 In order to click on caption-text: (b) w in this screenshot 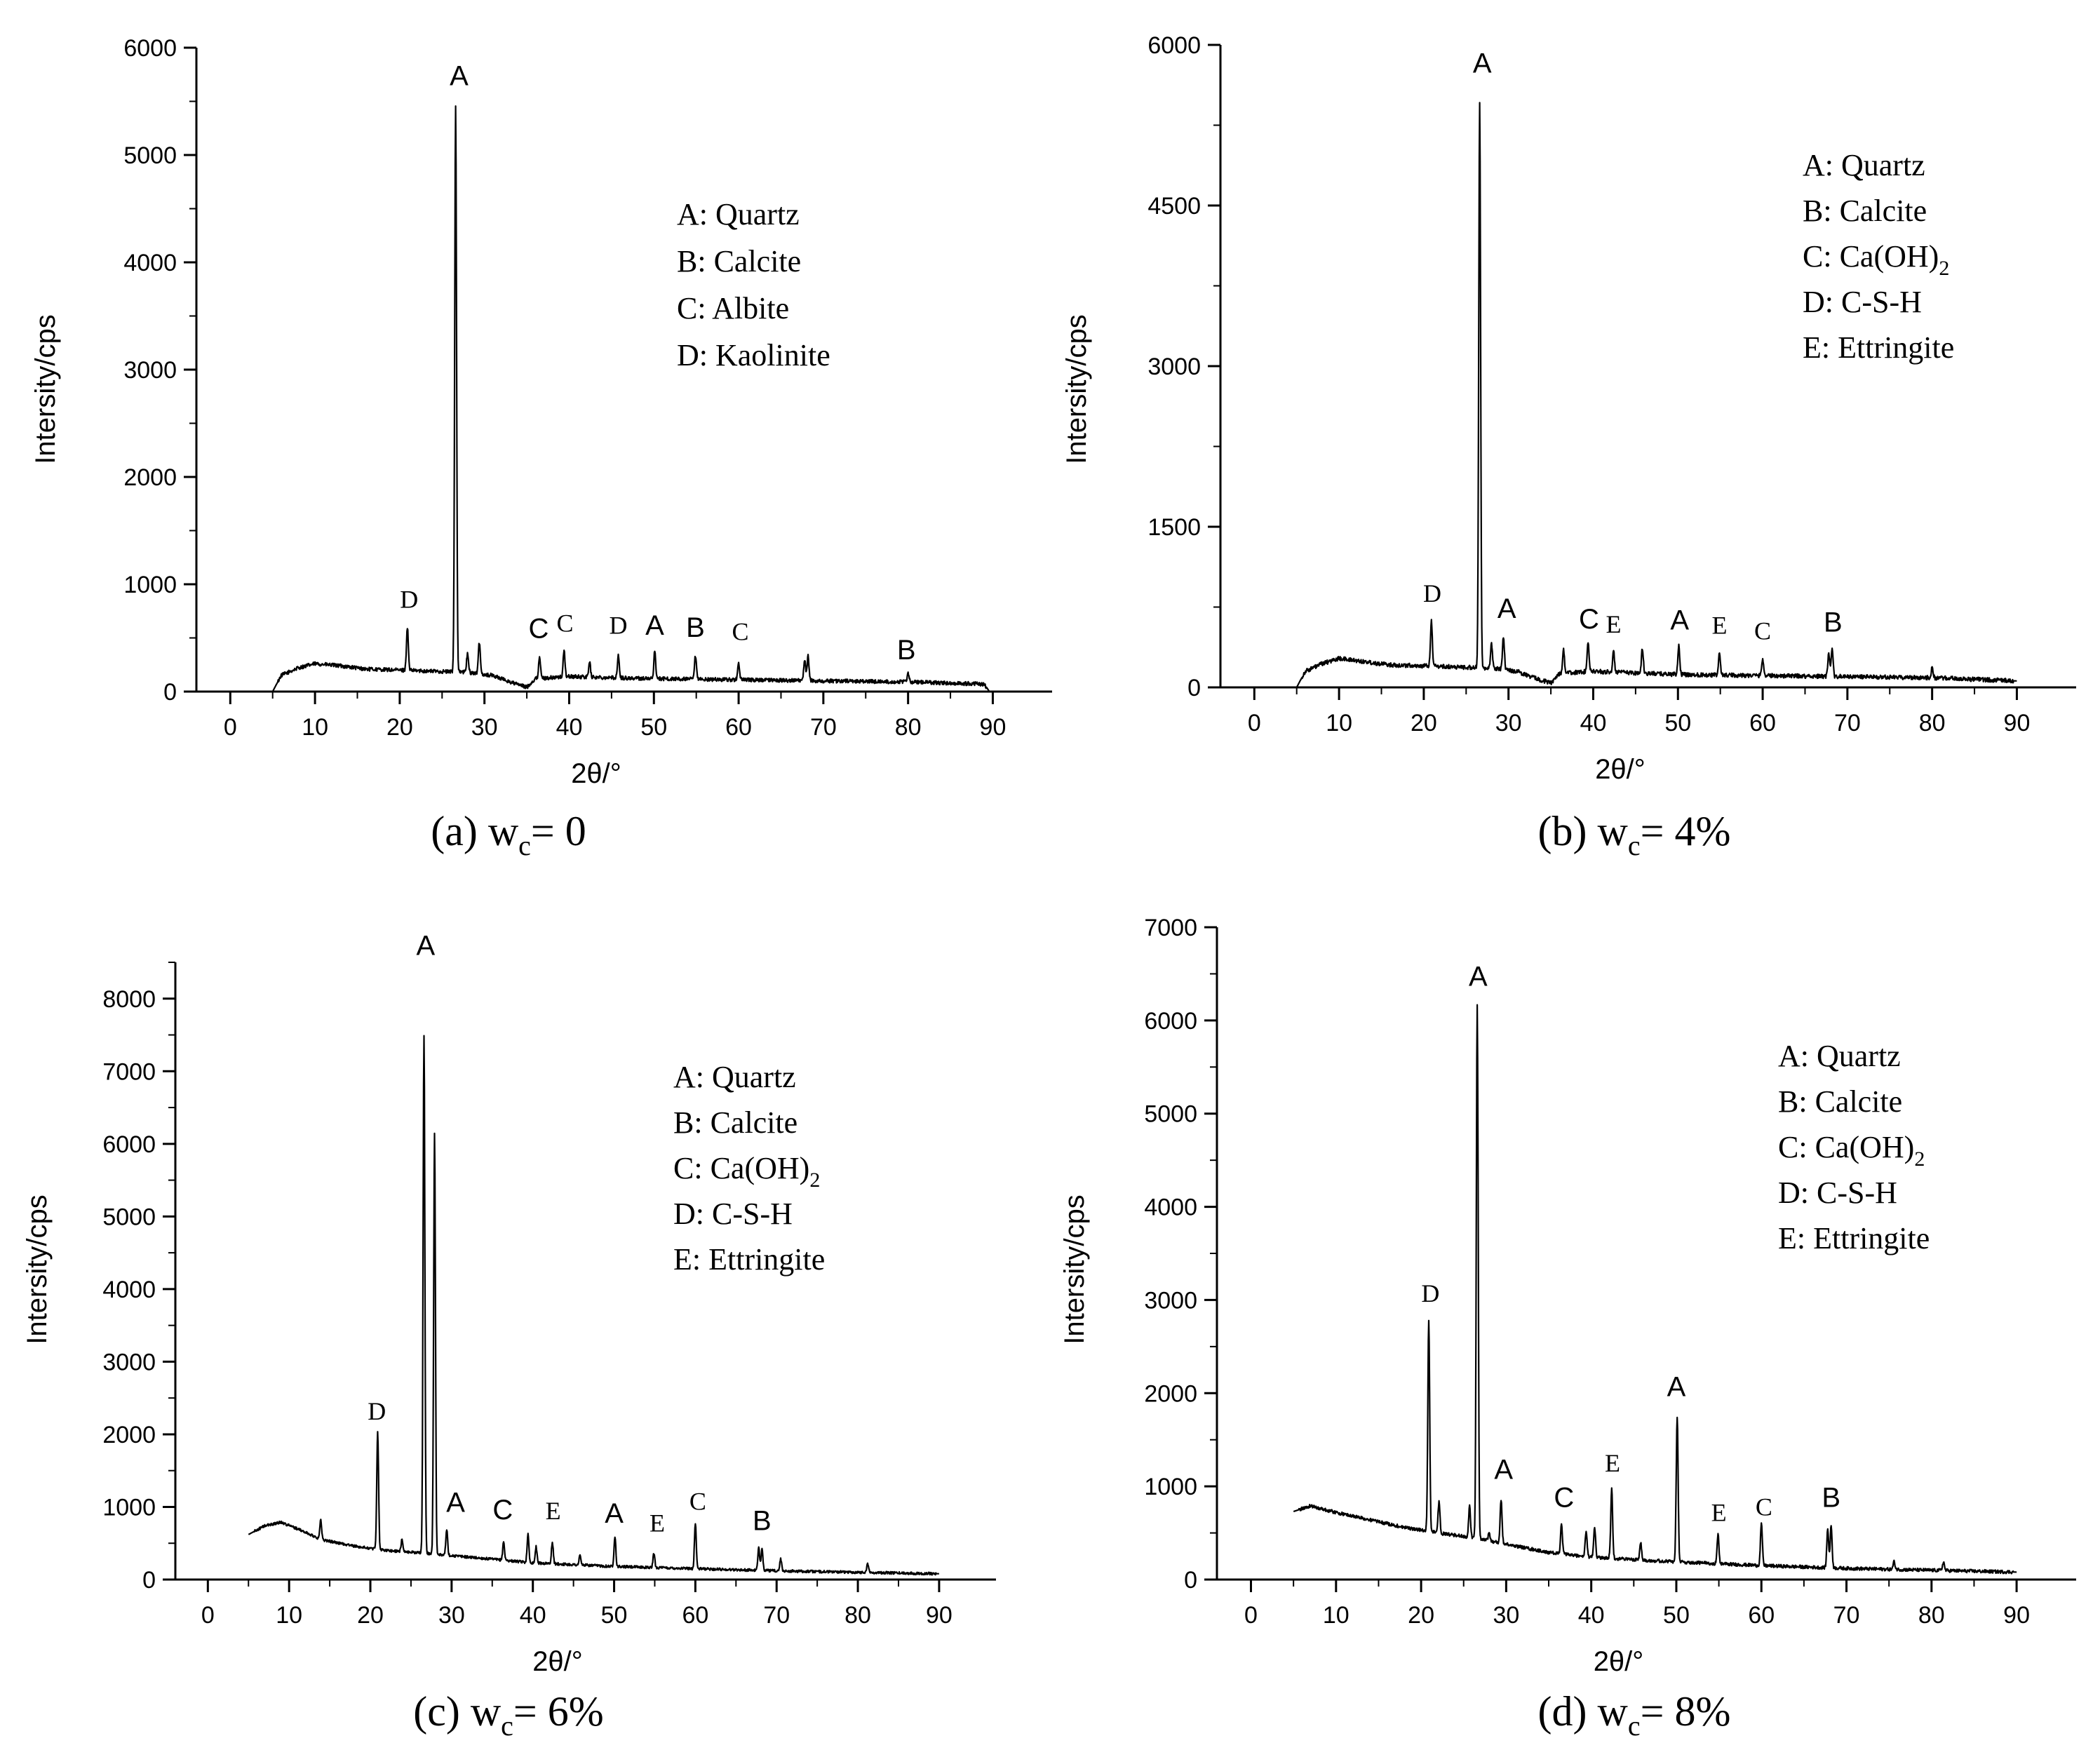, I will do `click(1584, 831)`.